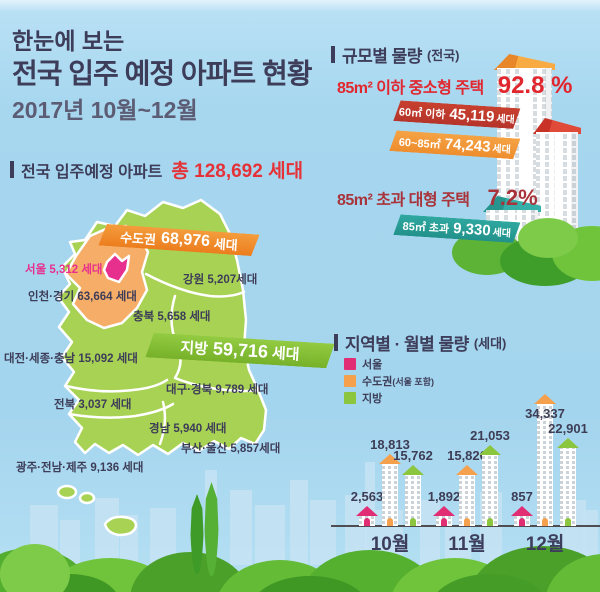 This screenshot has height=592, width=600. What do you see at coordinates (105, 110) in the screenshot?
I see `headline-period: 2017년 10월~12월` at bounding box center [105, 110].